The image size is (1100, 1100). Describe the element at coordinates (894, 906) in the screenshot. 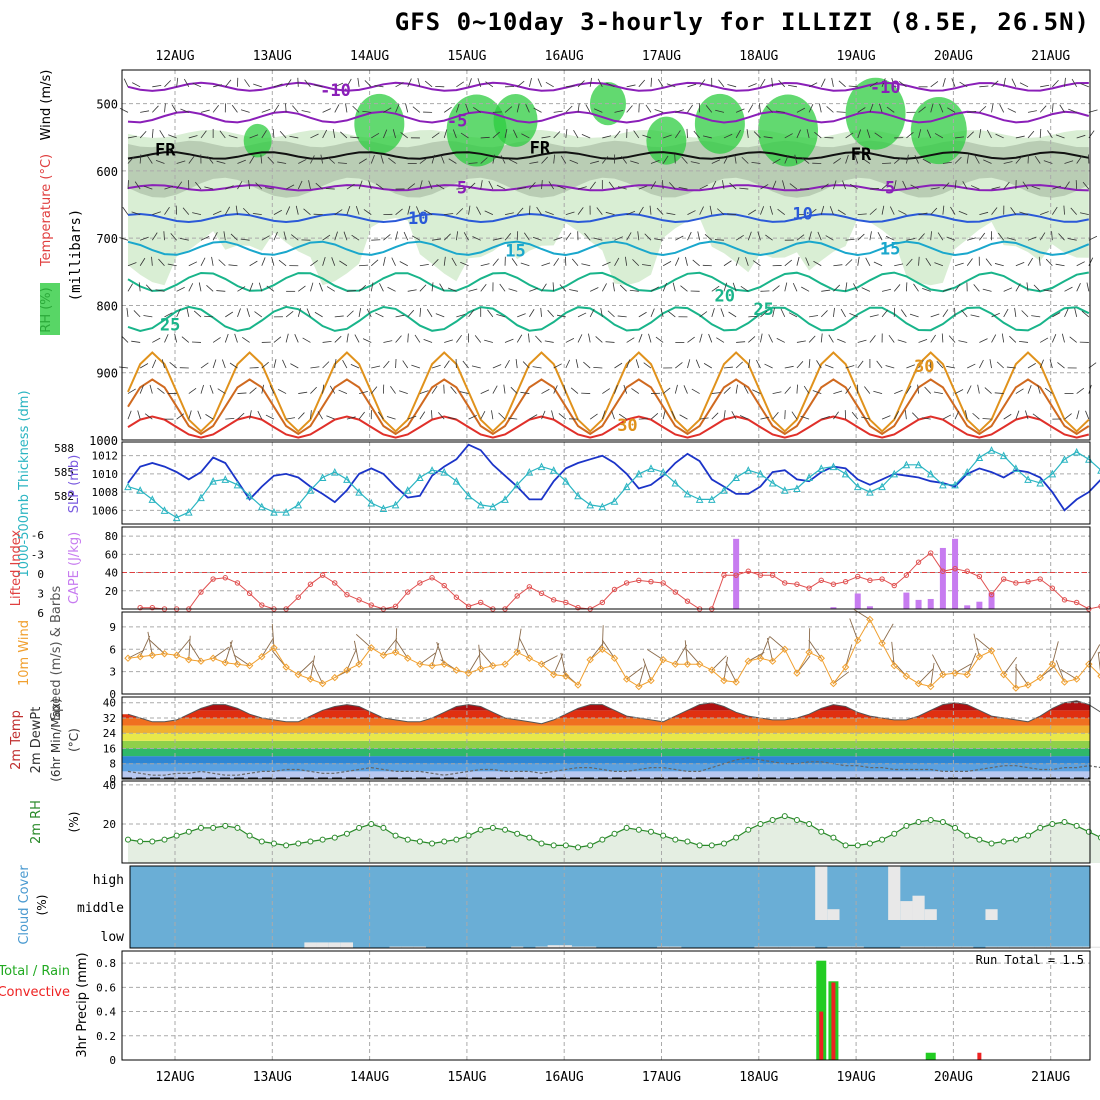

I see `cloud-middle-bar` at that location.